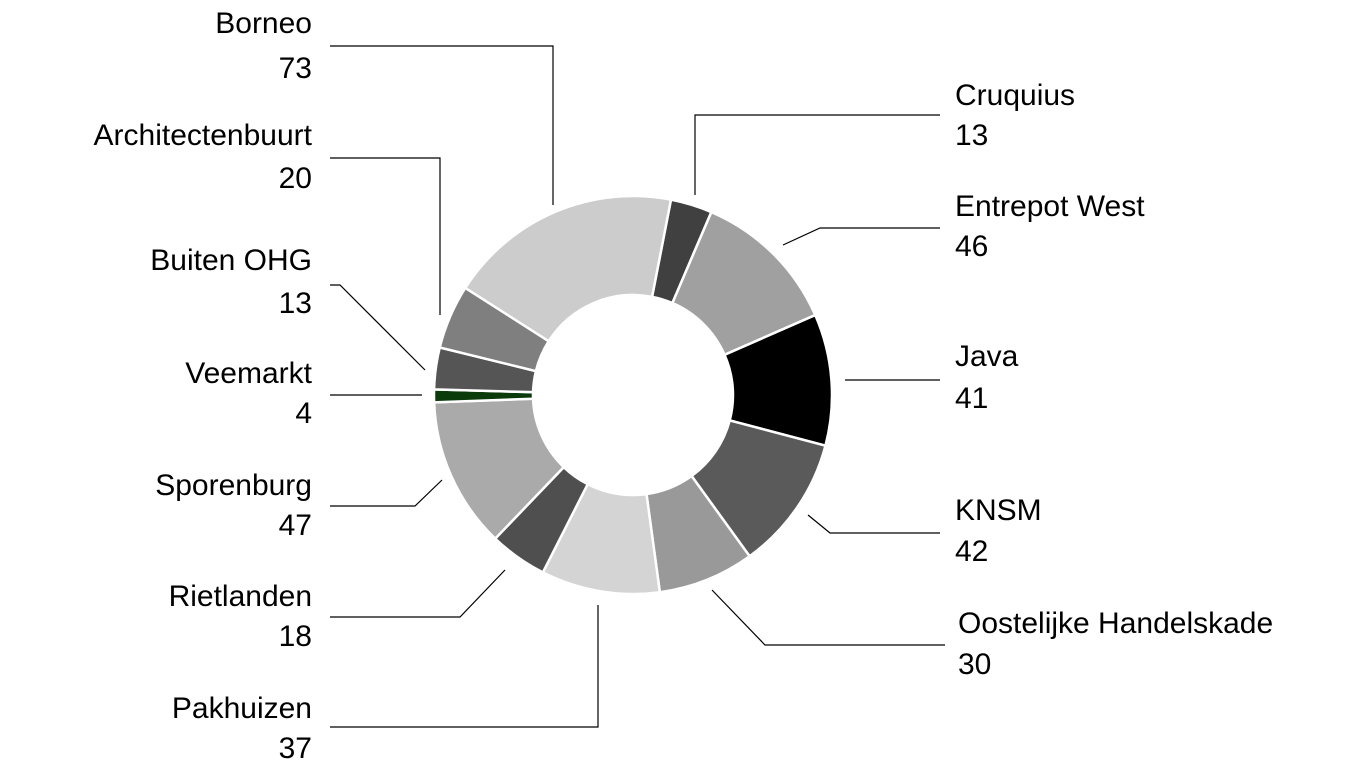 The height and width of the screenshot is (768, 1370). What do you see at coordinates (303, 413) in the screenshot?
I see `slice-value: 4` at bounding box center [303, 413].